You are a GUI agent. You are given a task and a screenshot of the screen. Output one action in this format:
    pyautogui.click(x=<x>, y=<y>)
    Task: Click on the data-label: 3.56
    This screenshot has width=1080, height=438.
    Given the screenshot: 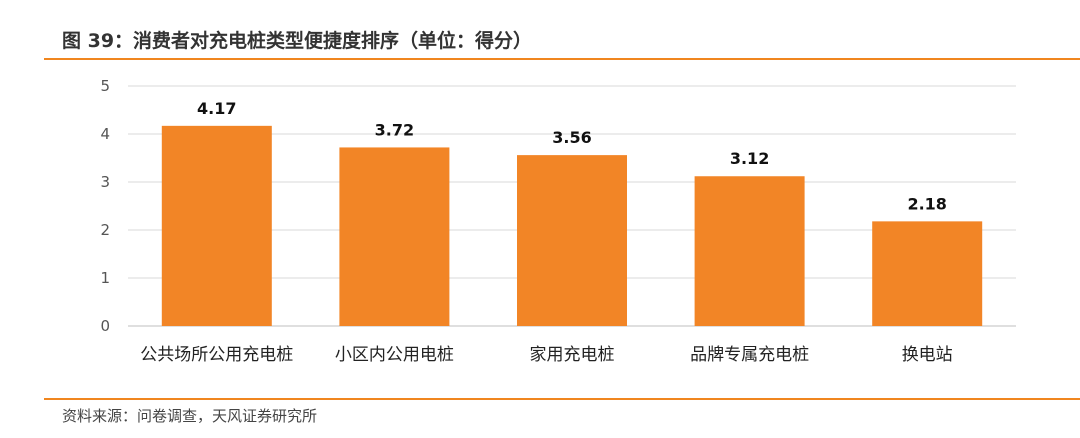 What is the action you would take?
    pyautogui.click(x=571, y=137)
    